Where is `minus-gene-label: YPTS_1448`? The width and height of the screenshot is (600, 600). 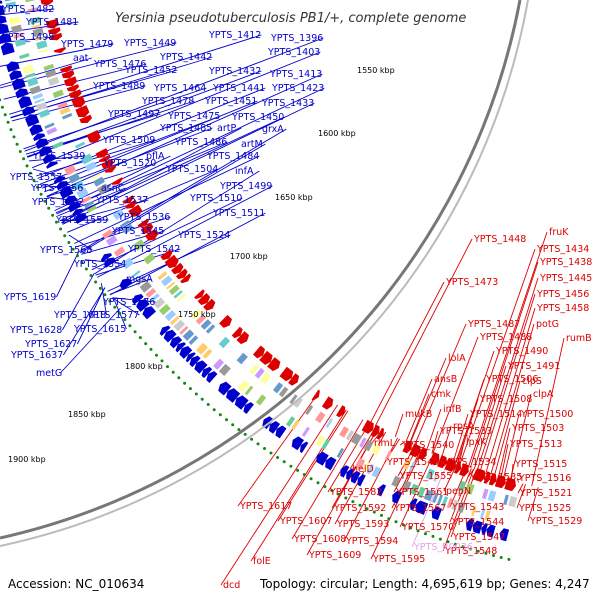 minus-gene-label: YPTS_1448 is located at coordinates (499, 239).